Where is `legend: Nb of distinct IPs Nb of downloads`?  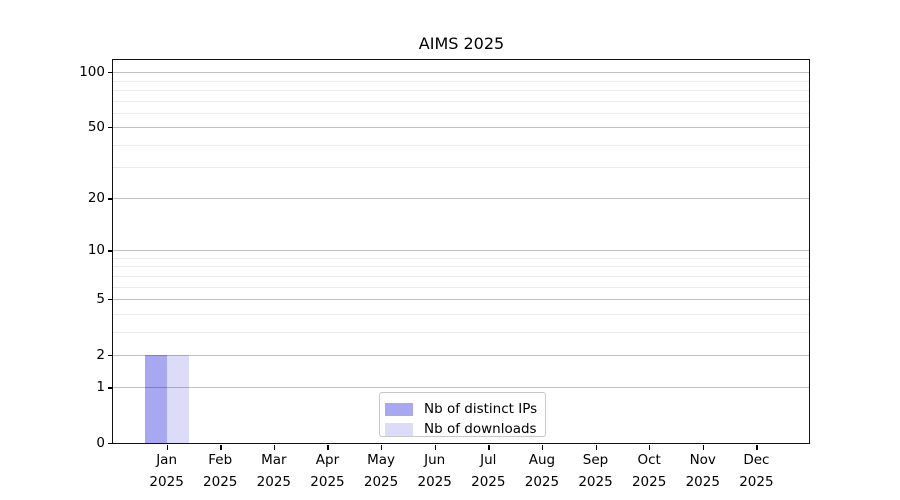 legend: Nb of distinct IPs Nb of downloads is located at coordinates (462, 414).